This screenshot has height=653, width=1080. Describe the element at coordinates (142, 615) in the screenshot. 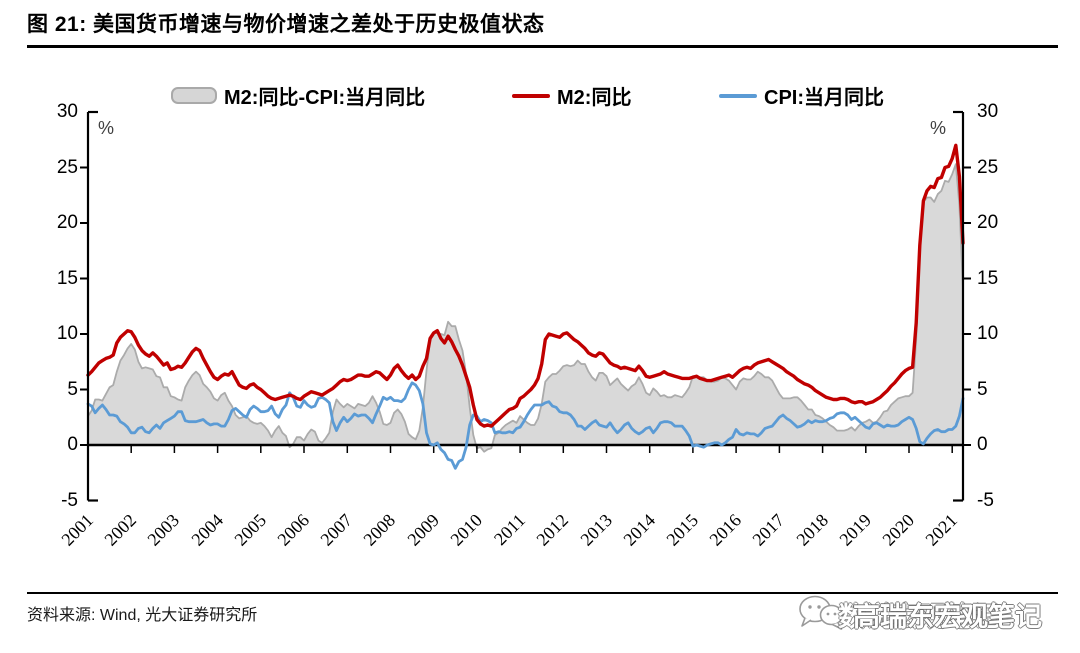

I see `source-text: 资料来源: Wind, 光大证券研究所` at that location.